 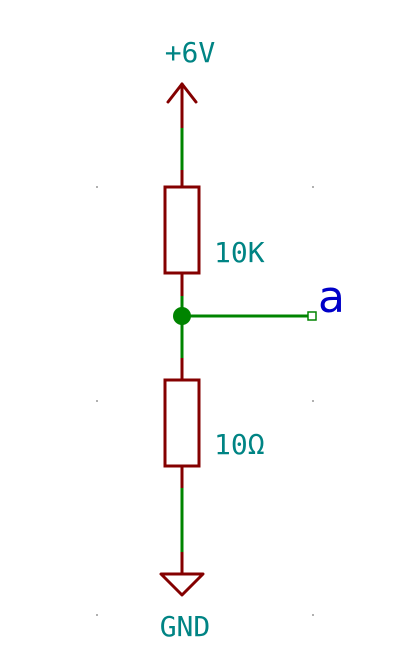 What do you see at coordinates (182, 574) in the screenshot?
I see `ground-symbol` at bounding box center [182, 574].